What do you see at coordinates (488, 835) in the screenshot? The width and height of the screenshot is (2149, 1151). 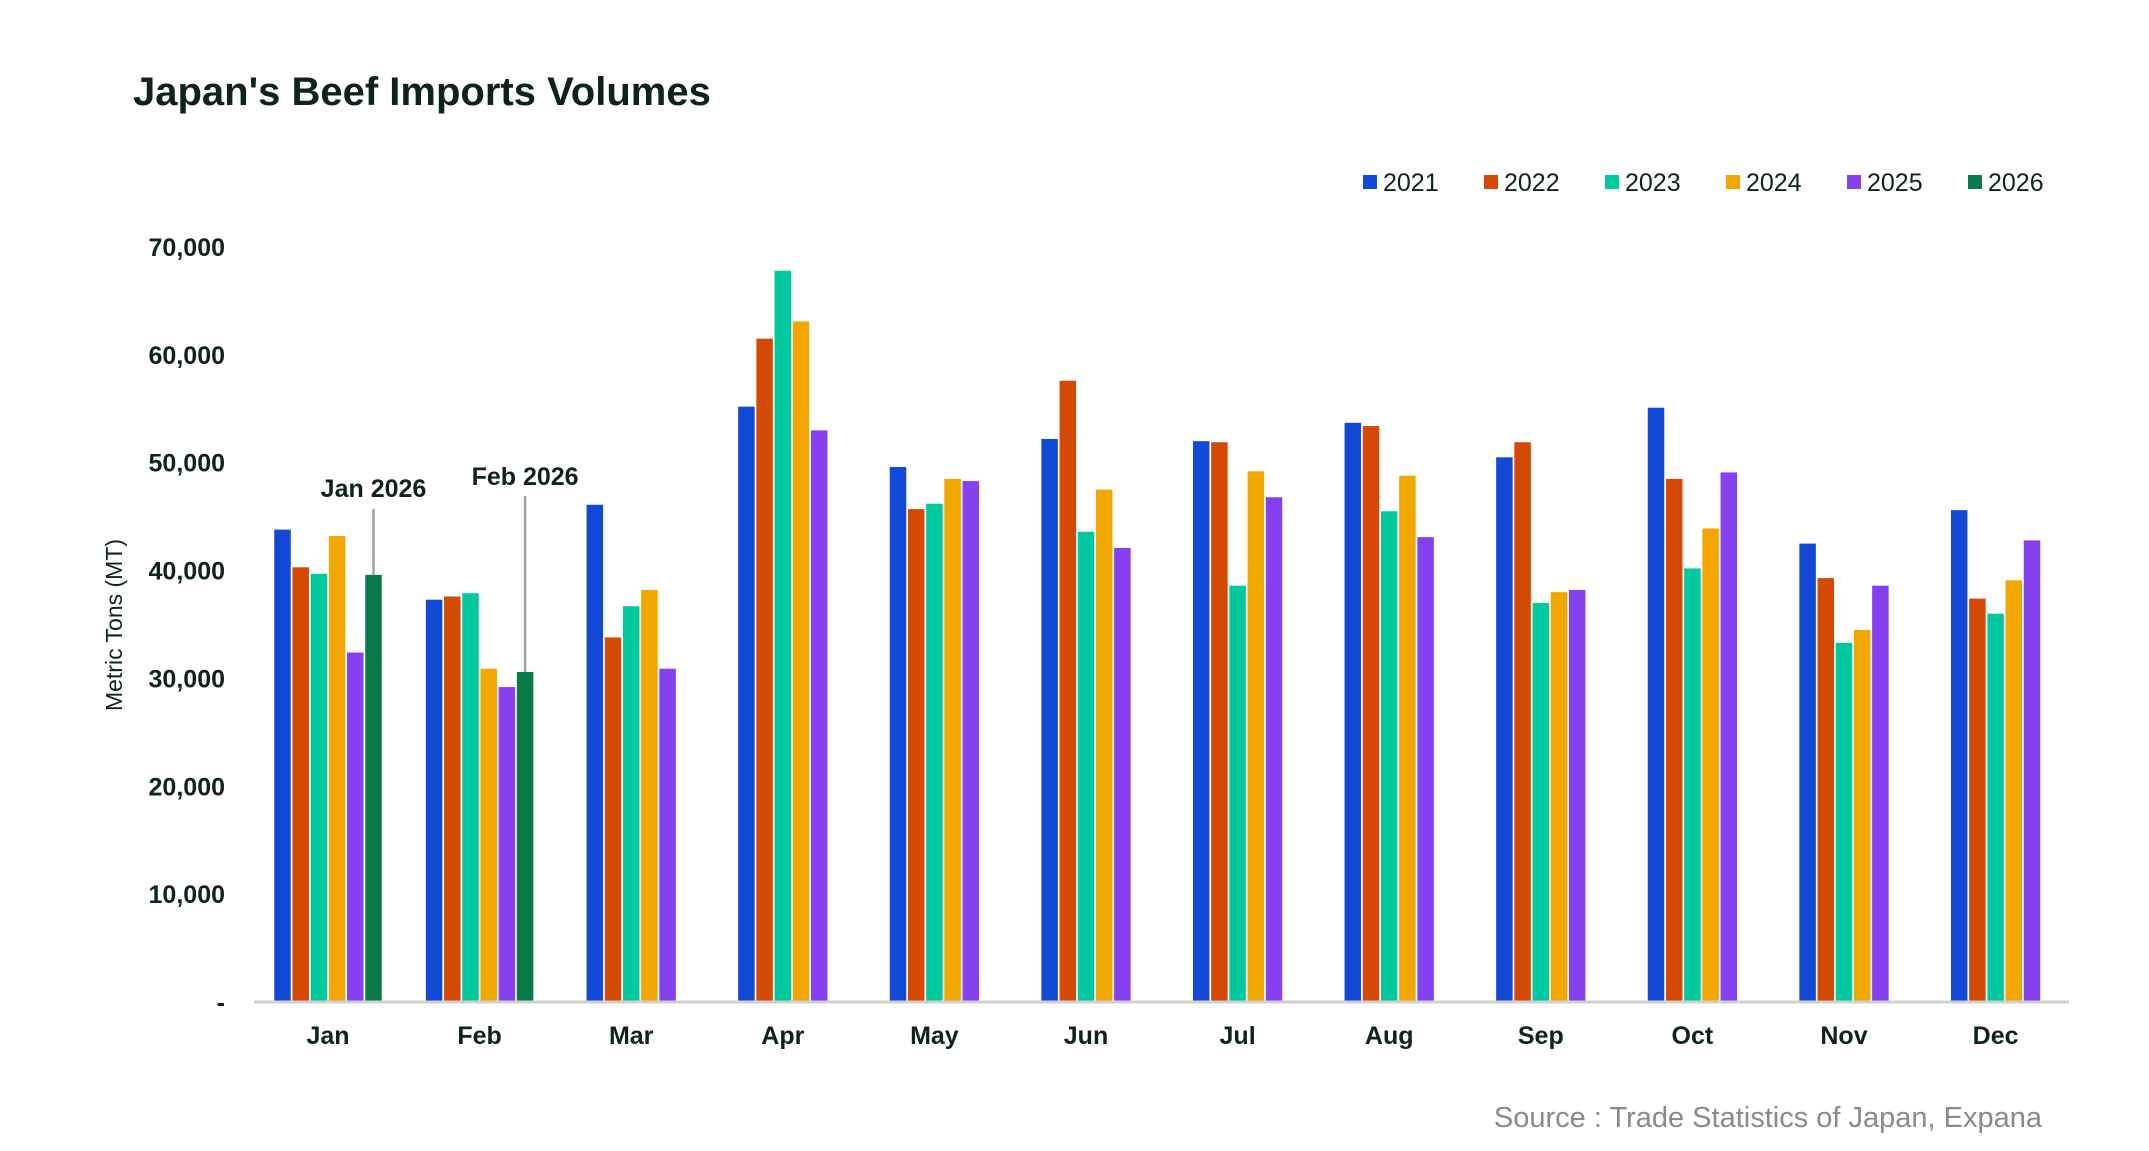 I see `bar-feb-2024` at bounding box center [488, 835].